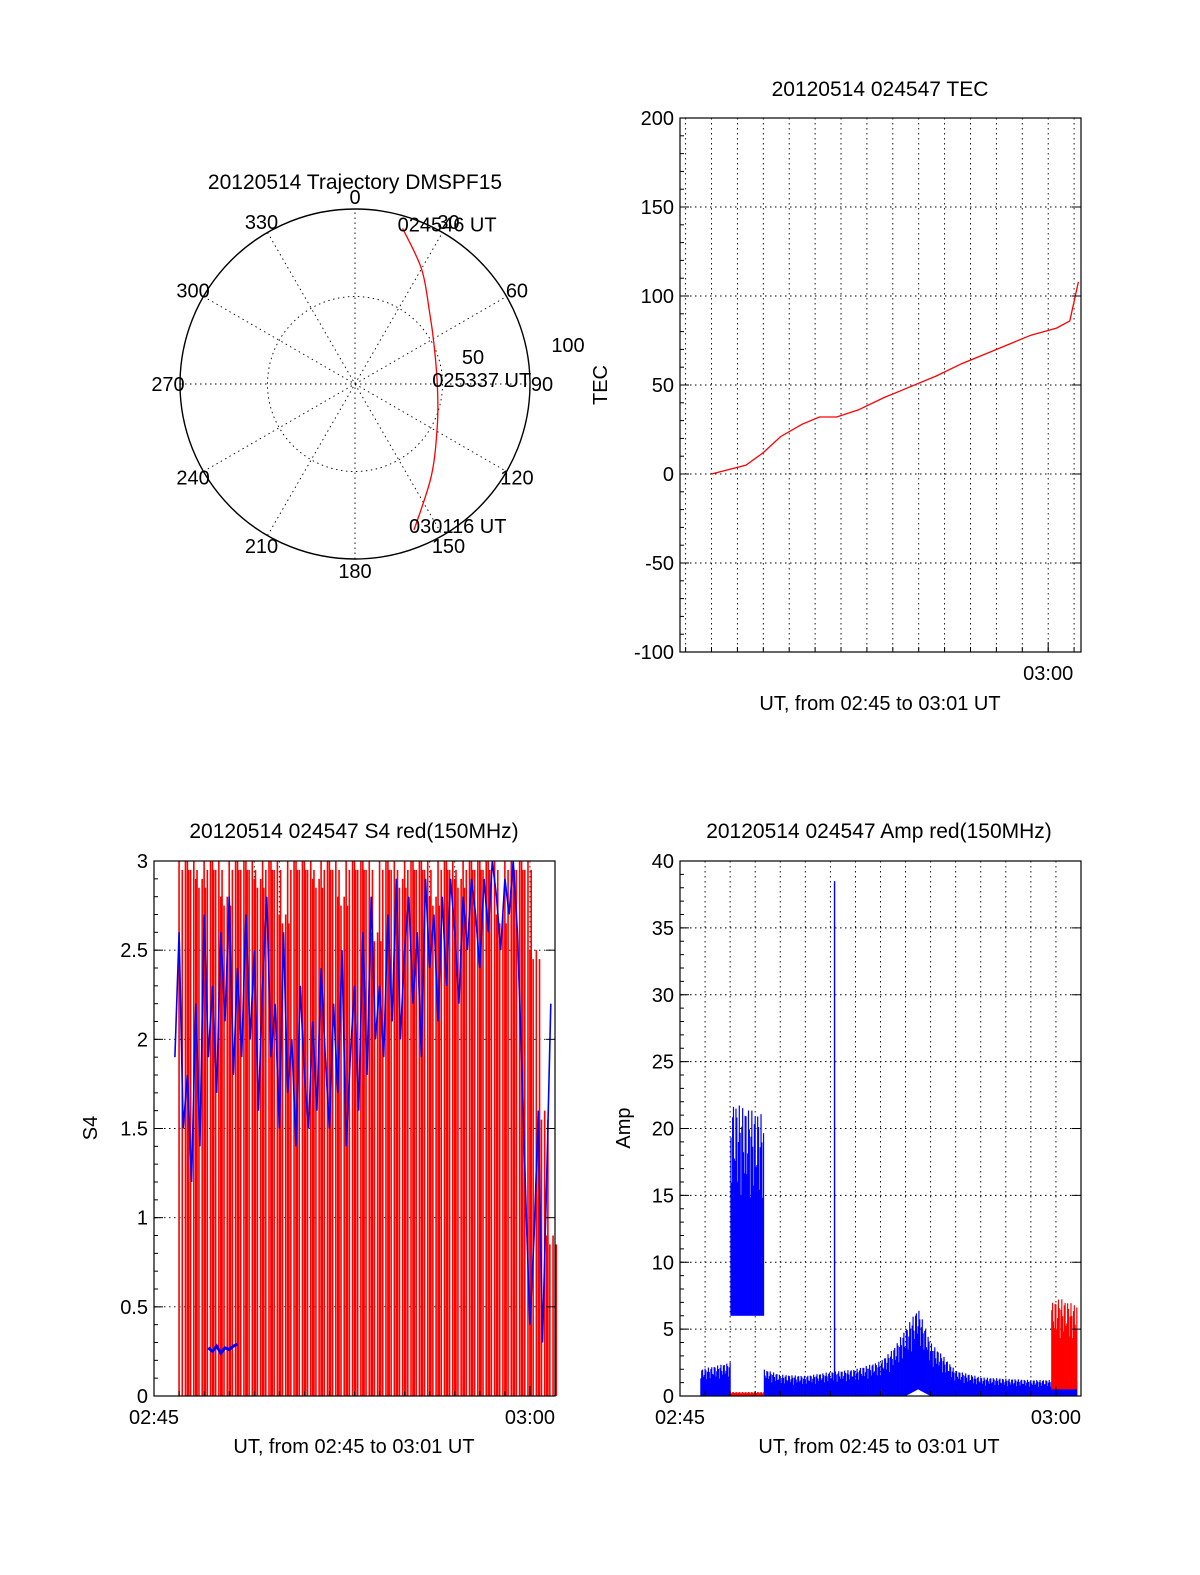  I want to click on tec-x-axis-label: UT, from 02:45 to 03:01 UT, so click(879, 704).